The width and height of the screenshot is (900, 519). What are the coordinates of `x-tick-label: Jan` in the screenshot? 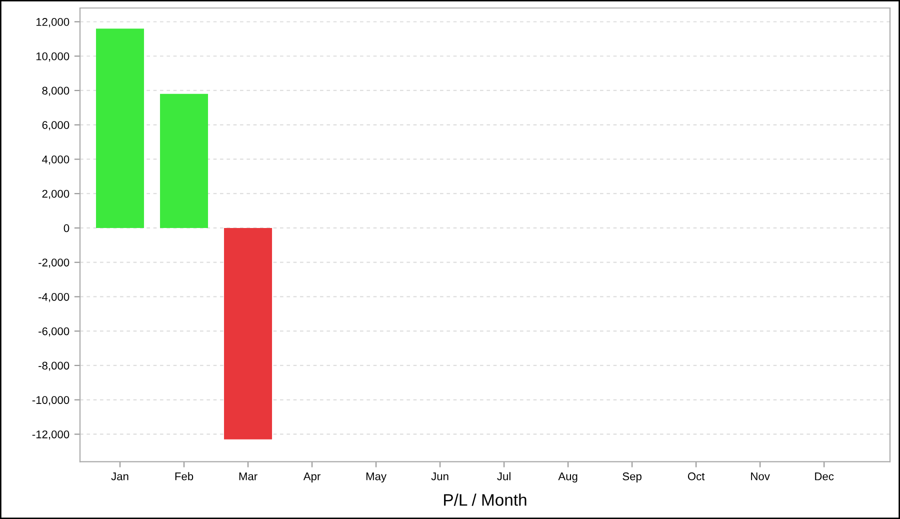 It's located at (119, 476).